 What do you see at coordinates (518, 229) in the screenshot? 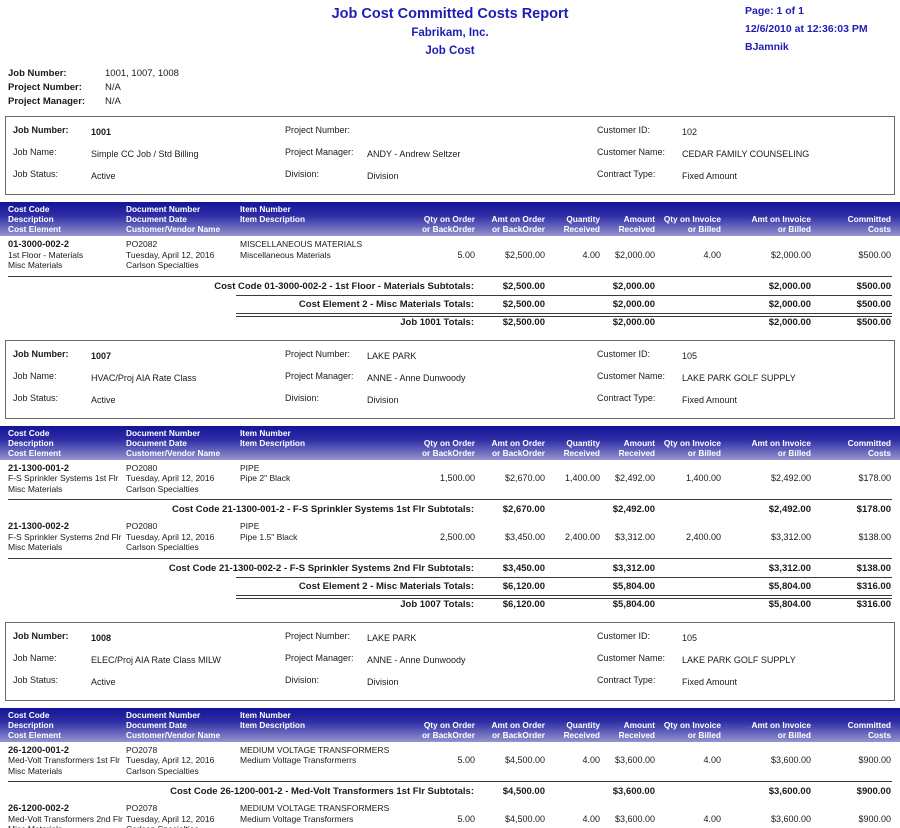
I see `column-header-line: or BackOrder` at bounding box center [518, 229].